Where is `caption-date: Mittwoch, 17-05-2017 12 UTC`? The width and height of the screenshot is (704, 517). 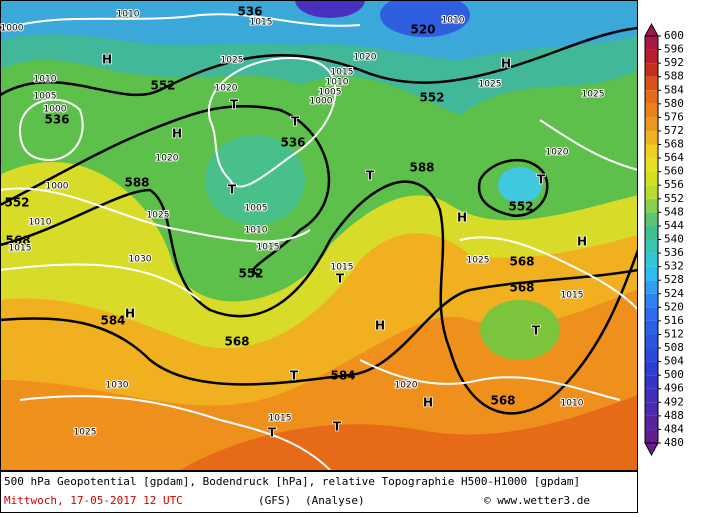 caption-date: Mittwoch, 17-05-2017 12 UTC is located at coordinates (93, 500).